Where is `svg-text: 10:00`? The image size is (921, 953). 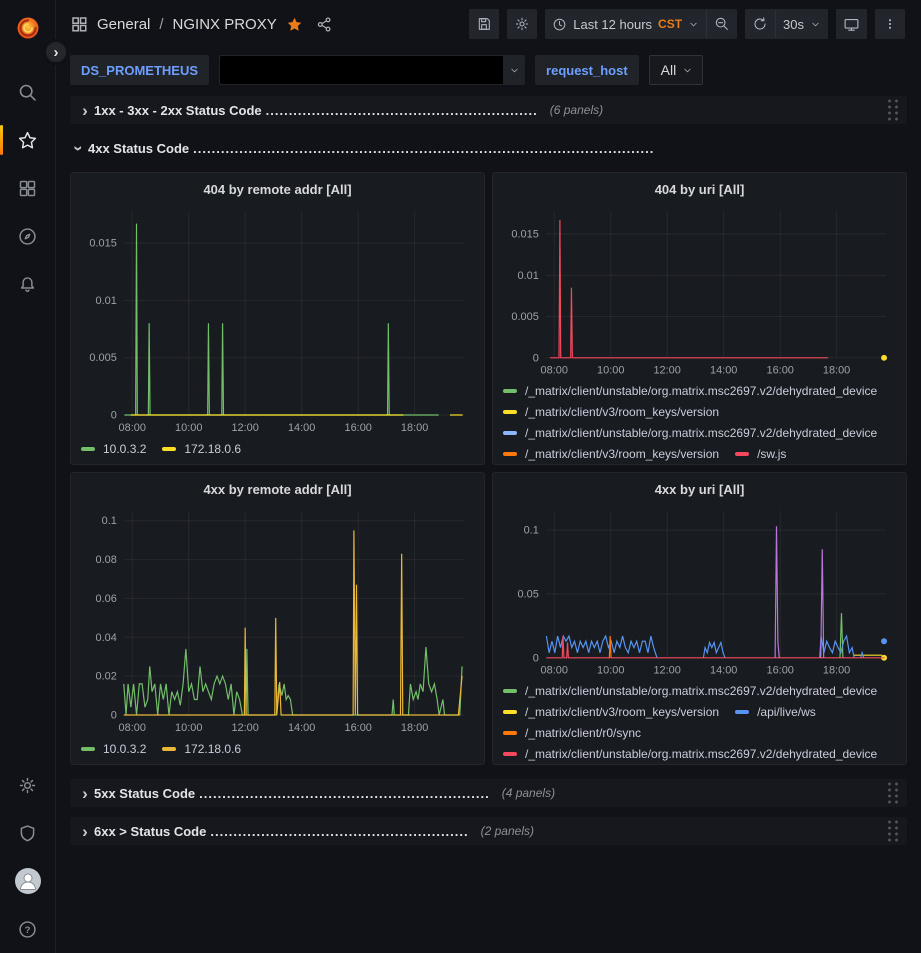
svg-text: 10:00 is located at coordinates (188, 728).